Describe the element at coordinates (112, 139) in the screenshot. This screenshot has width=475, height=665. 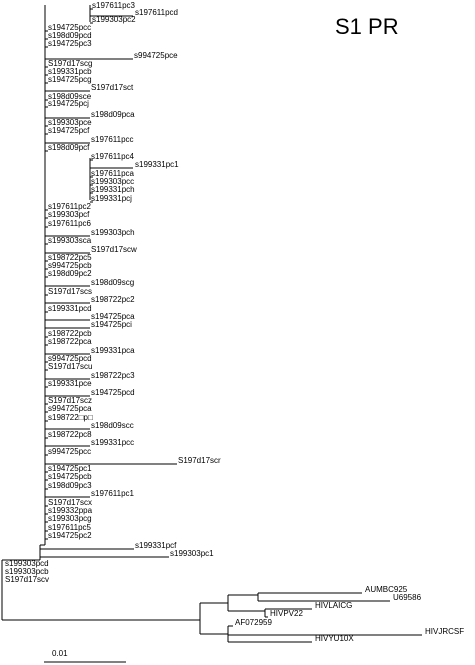
I see `taxon-label: s197611pcc` at that location.